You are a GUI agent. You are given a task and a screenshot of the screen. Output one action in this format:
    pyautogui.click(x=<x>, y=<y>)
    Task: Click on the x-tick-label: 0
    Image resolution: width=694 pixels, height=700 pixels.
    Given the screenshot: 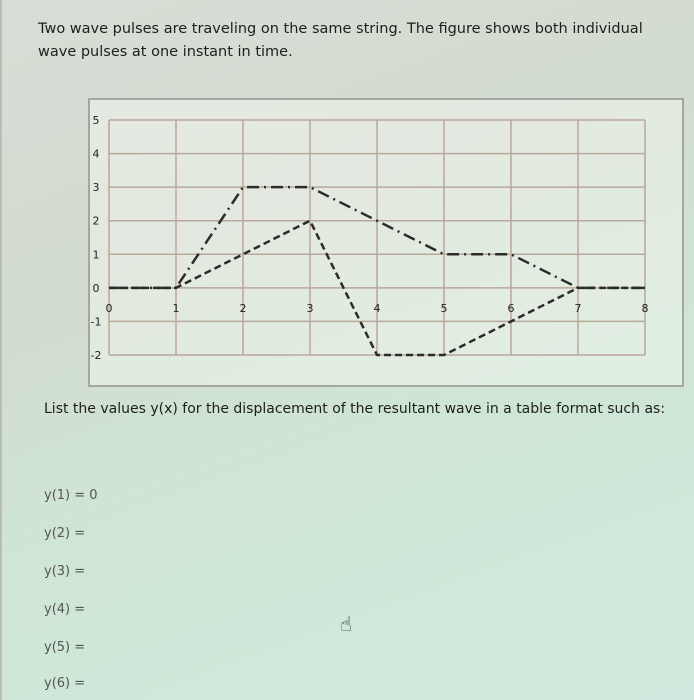 What is the action you would take?
    pyautogui.click(x=109, y=308)
    